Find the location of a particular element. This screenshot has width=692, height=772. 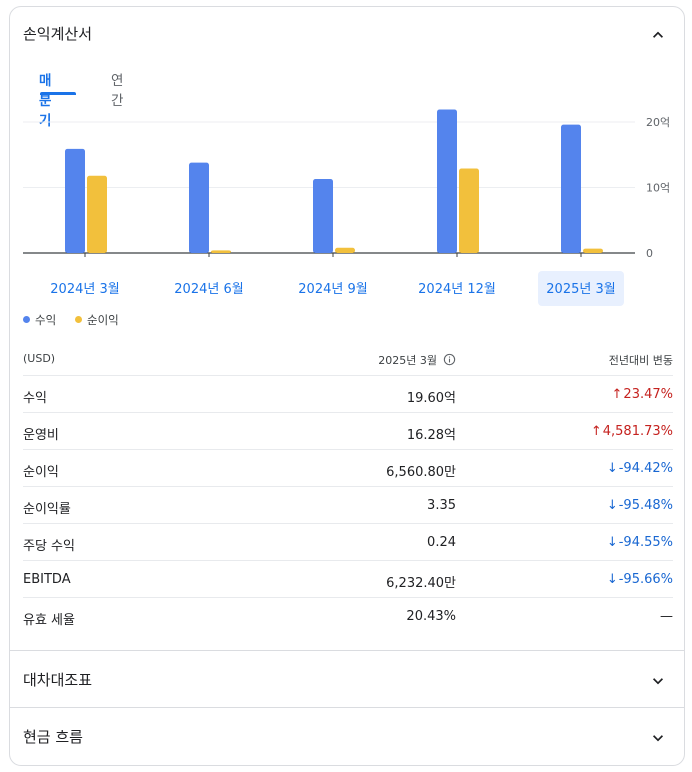

table-header: (USD) 2025년 3월 전년대비 변동 is located at coordinates (348, 358).